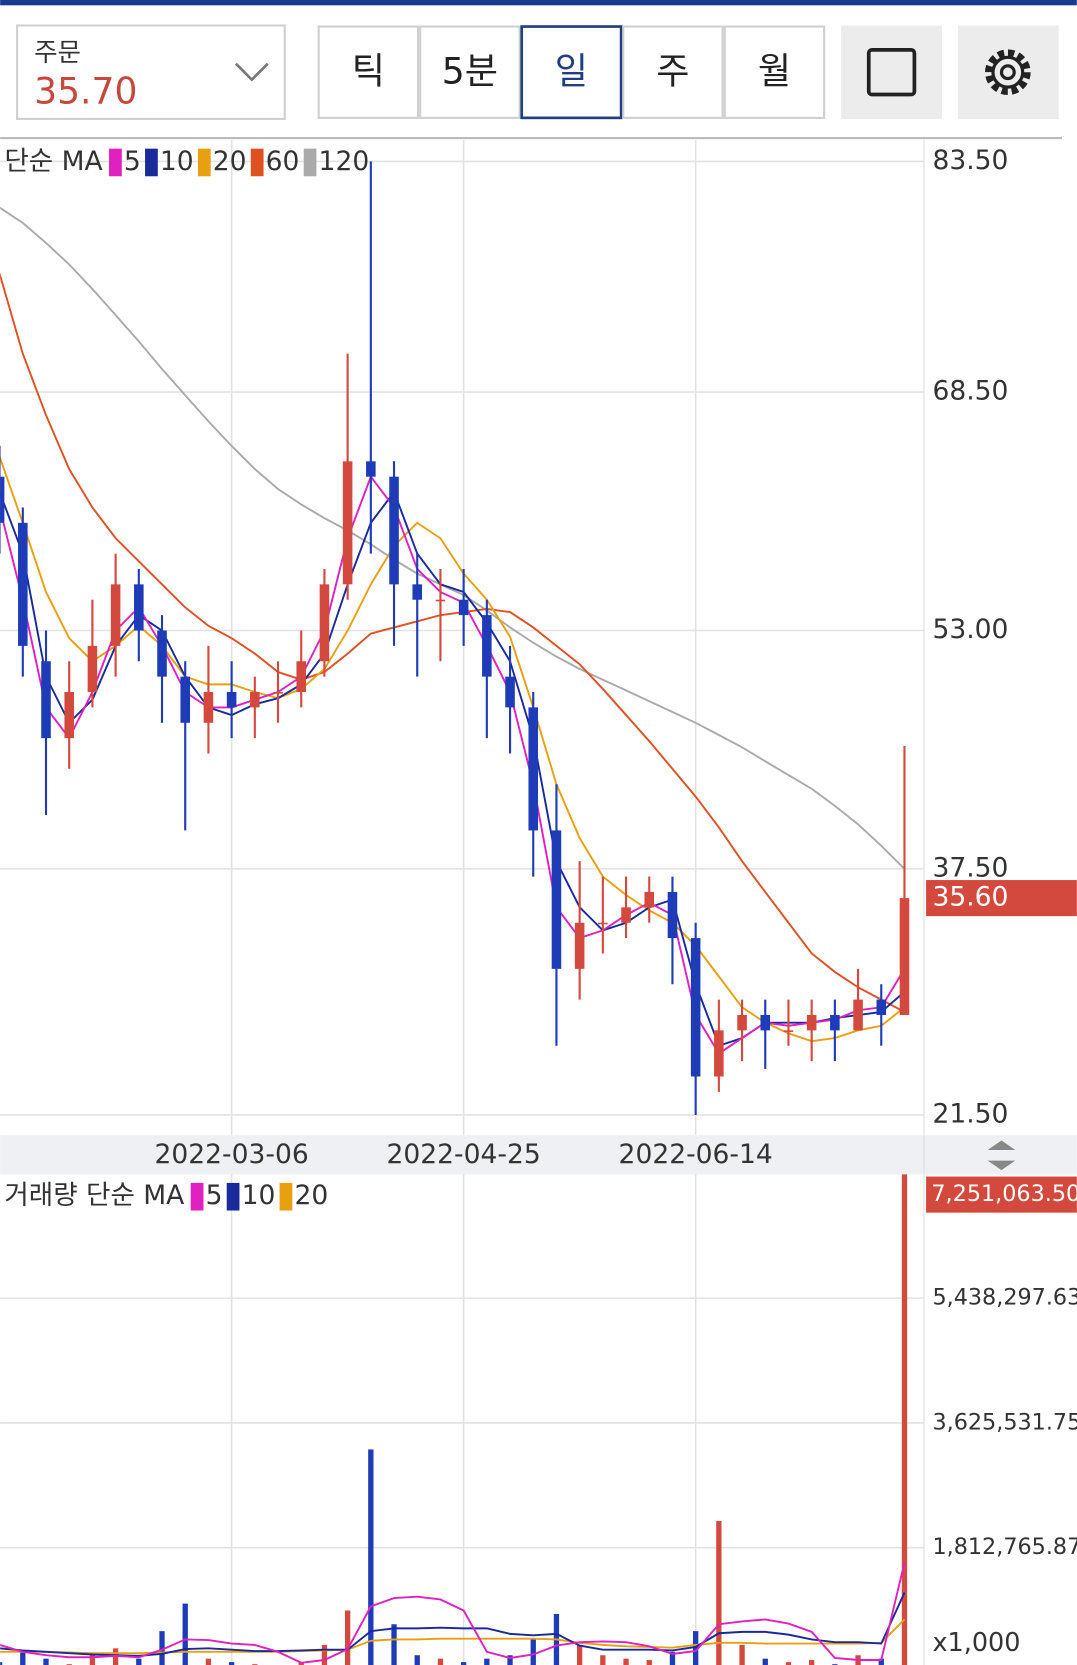 Image resolution: width=1077 pixels, height=1665 pixels. Describe the element at coordinates (1004, 1547) in the screenshot. I see `y-tick-label: 1,812,765.877` at that location.